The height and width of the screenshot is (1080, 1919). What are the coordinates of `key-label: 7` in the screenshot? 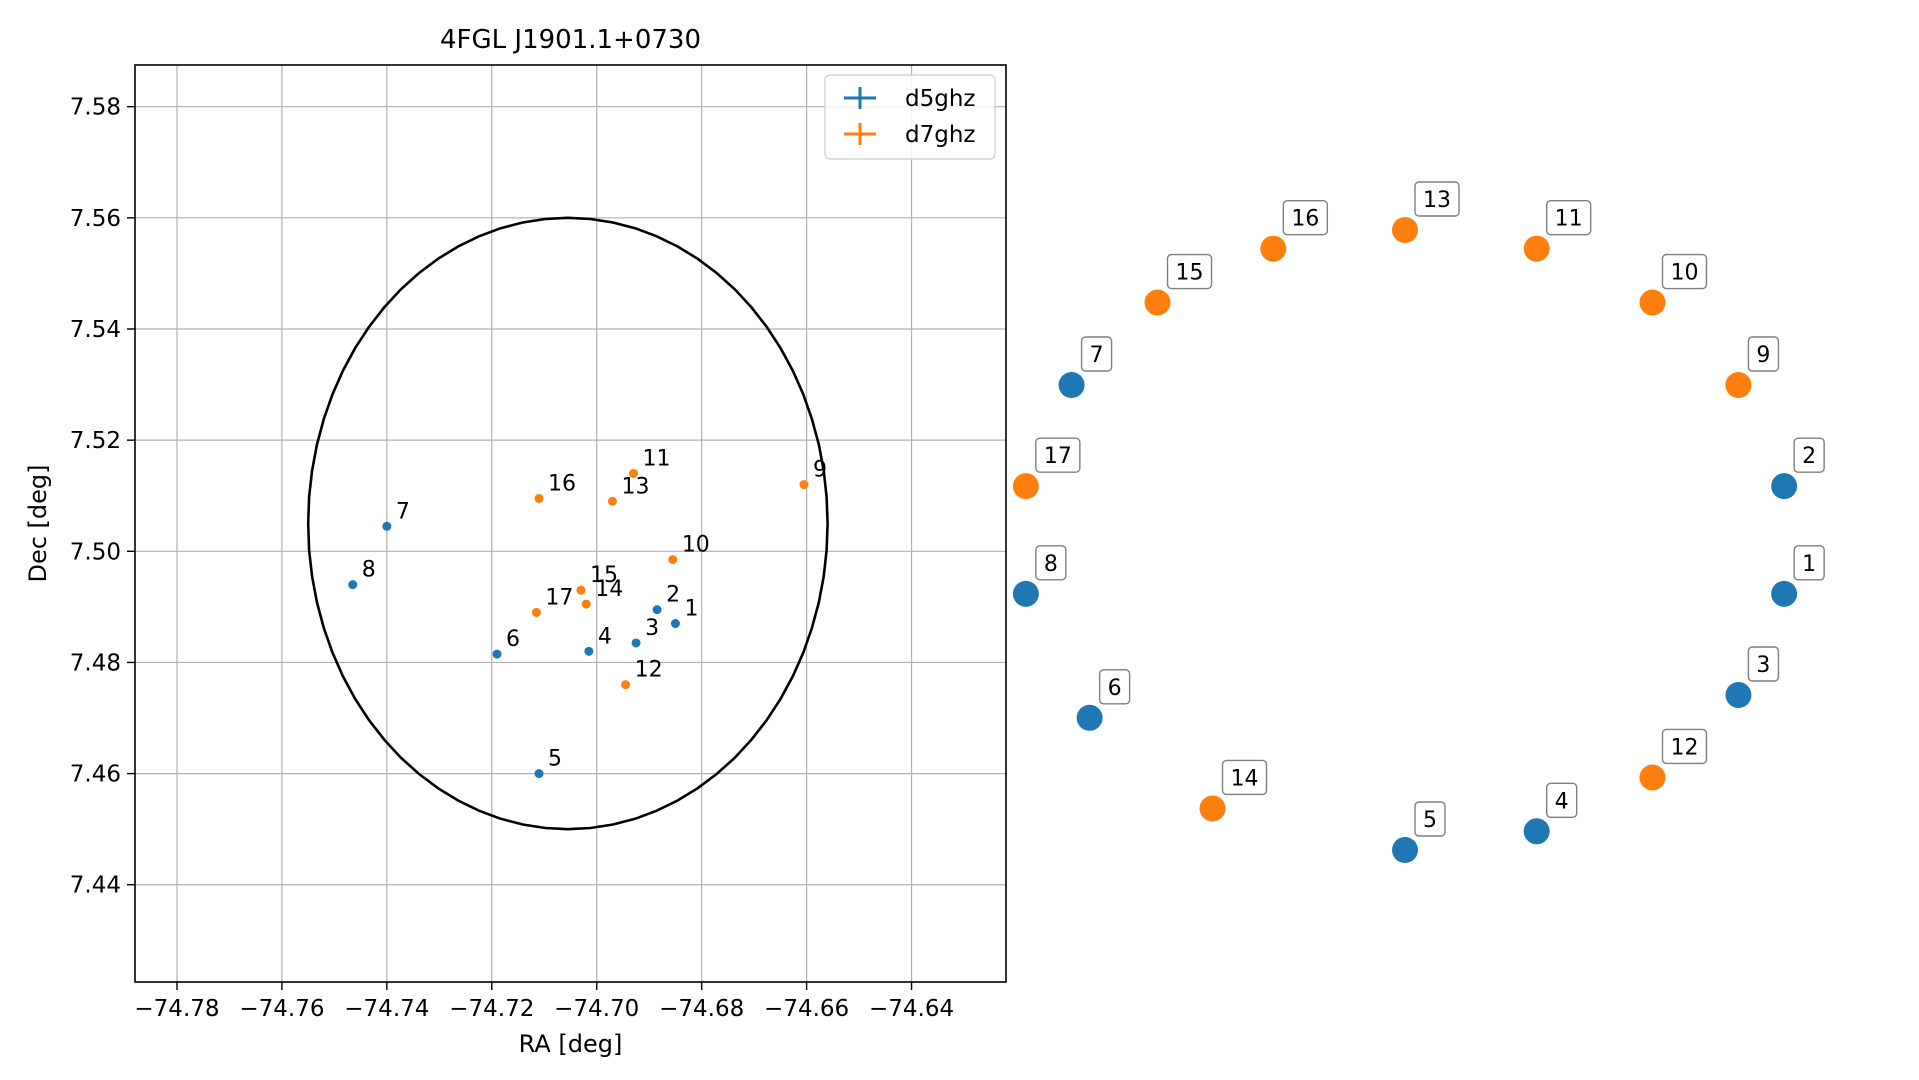 It's located at (1097, 355).